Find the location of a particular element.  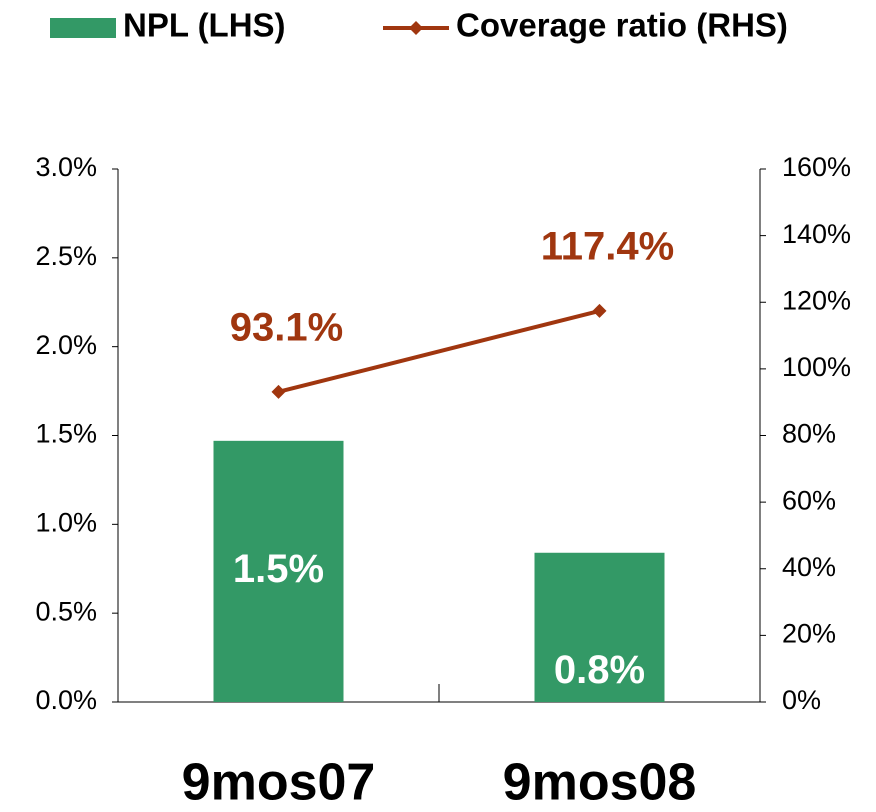

y2-tick-label: 60% is located at coordinates (809, 500).